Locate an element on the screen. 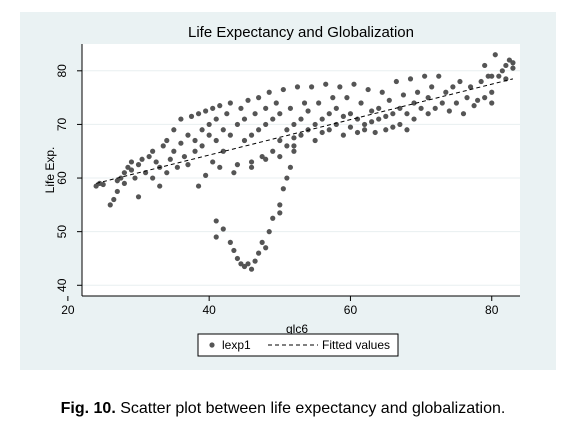 The height and width of the screenshot is (436, 566). legend-label-fitted: Fitted values is located at coordinates (356, 345).